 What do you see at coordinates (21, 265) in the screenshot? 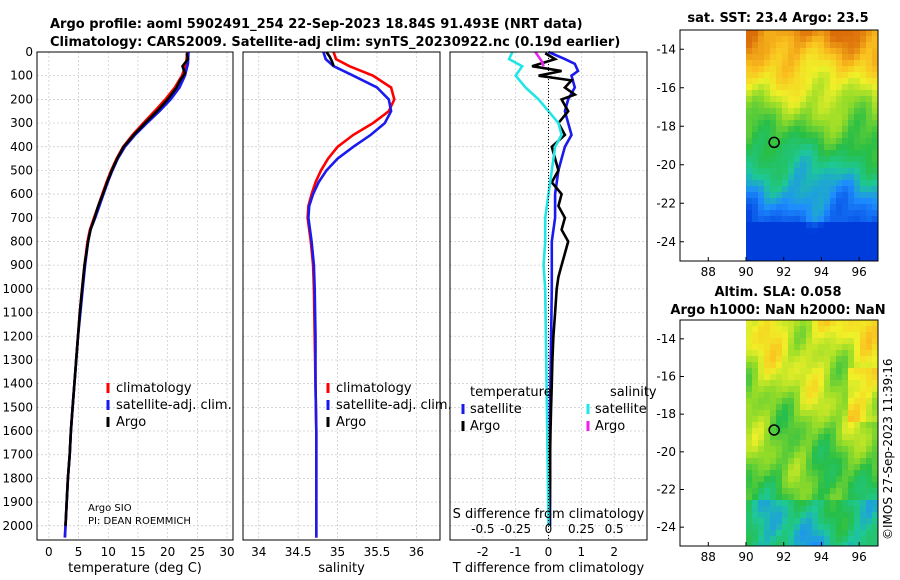
I see `y-tick-label: 900` at bounding box center [21, 265].